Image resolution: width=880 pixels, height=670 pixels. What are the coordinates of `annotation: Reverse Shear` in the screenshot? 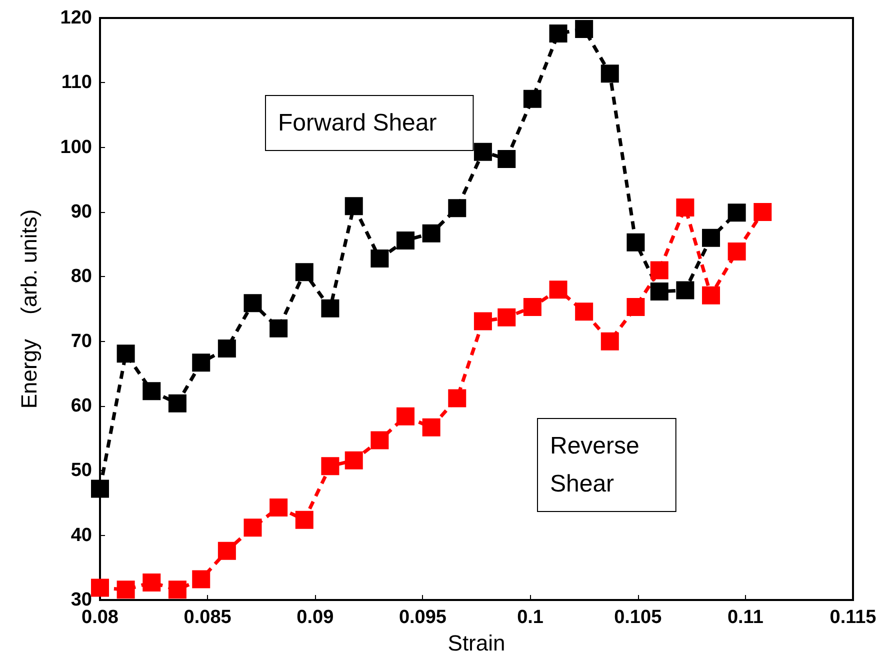 It's located at (595, 465).